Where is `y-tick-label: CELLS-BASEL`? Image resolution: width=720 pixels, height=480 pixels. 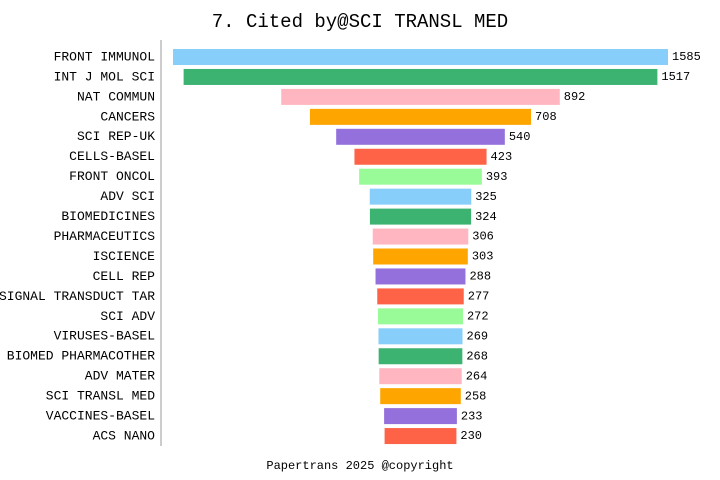
y-tick-label: CELLS-BASEL is located at coordinates (112, 156).